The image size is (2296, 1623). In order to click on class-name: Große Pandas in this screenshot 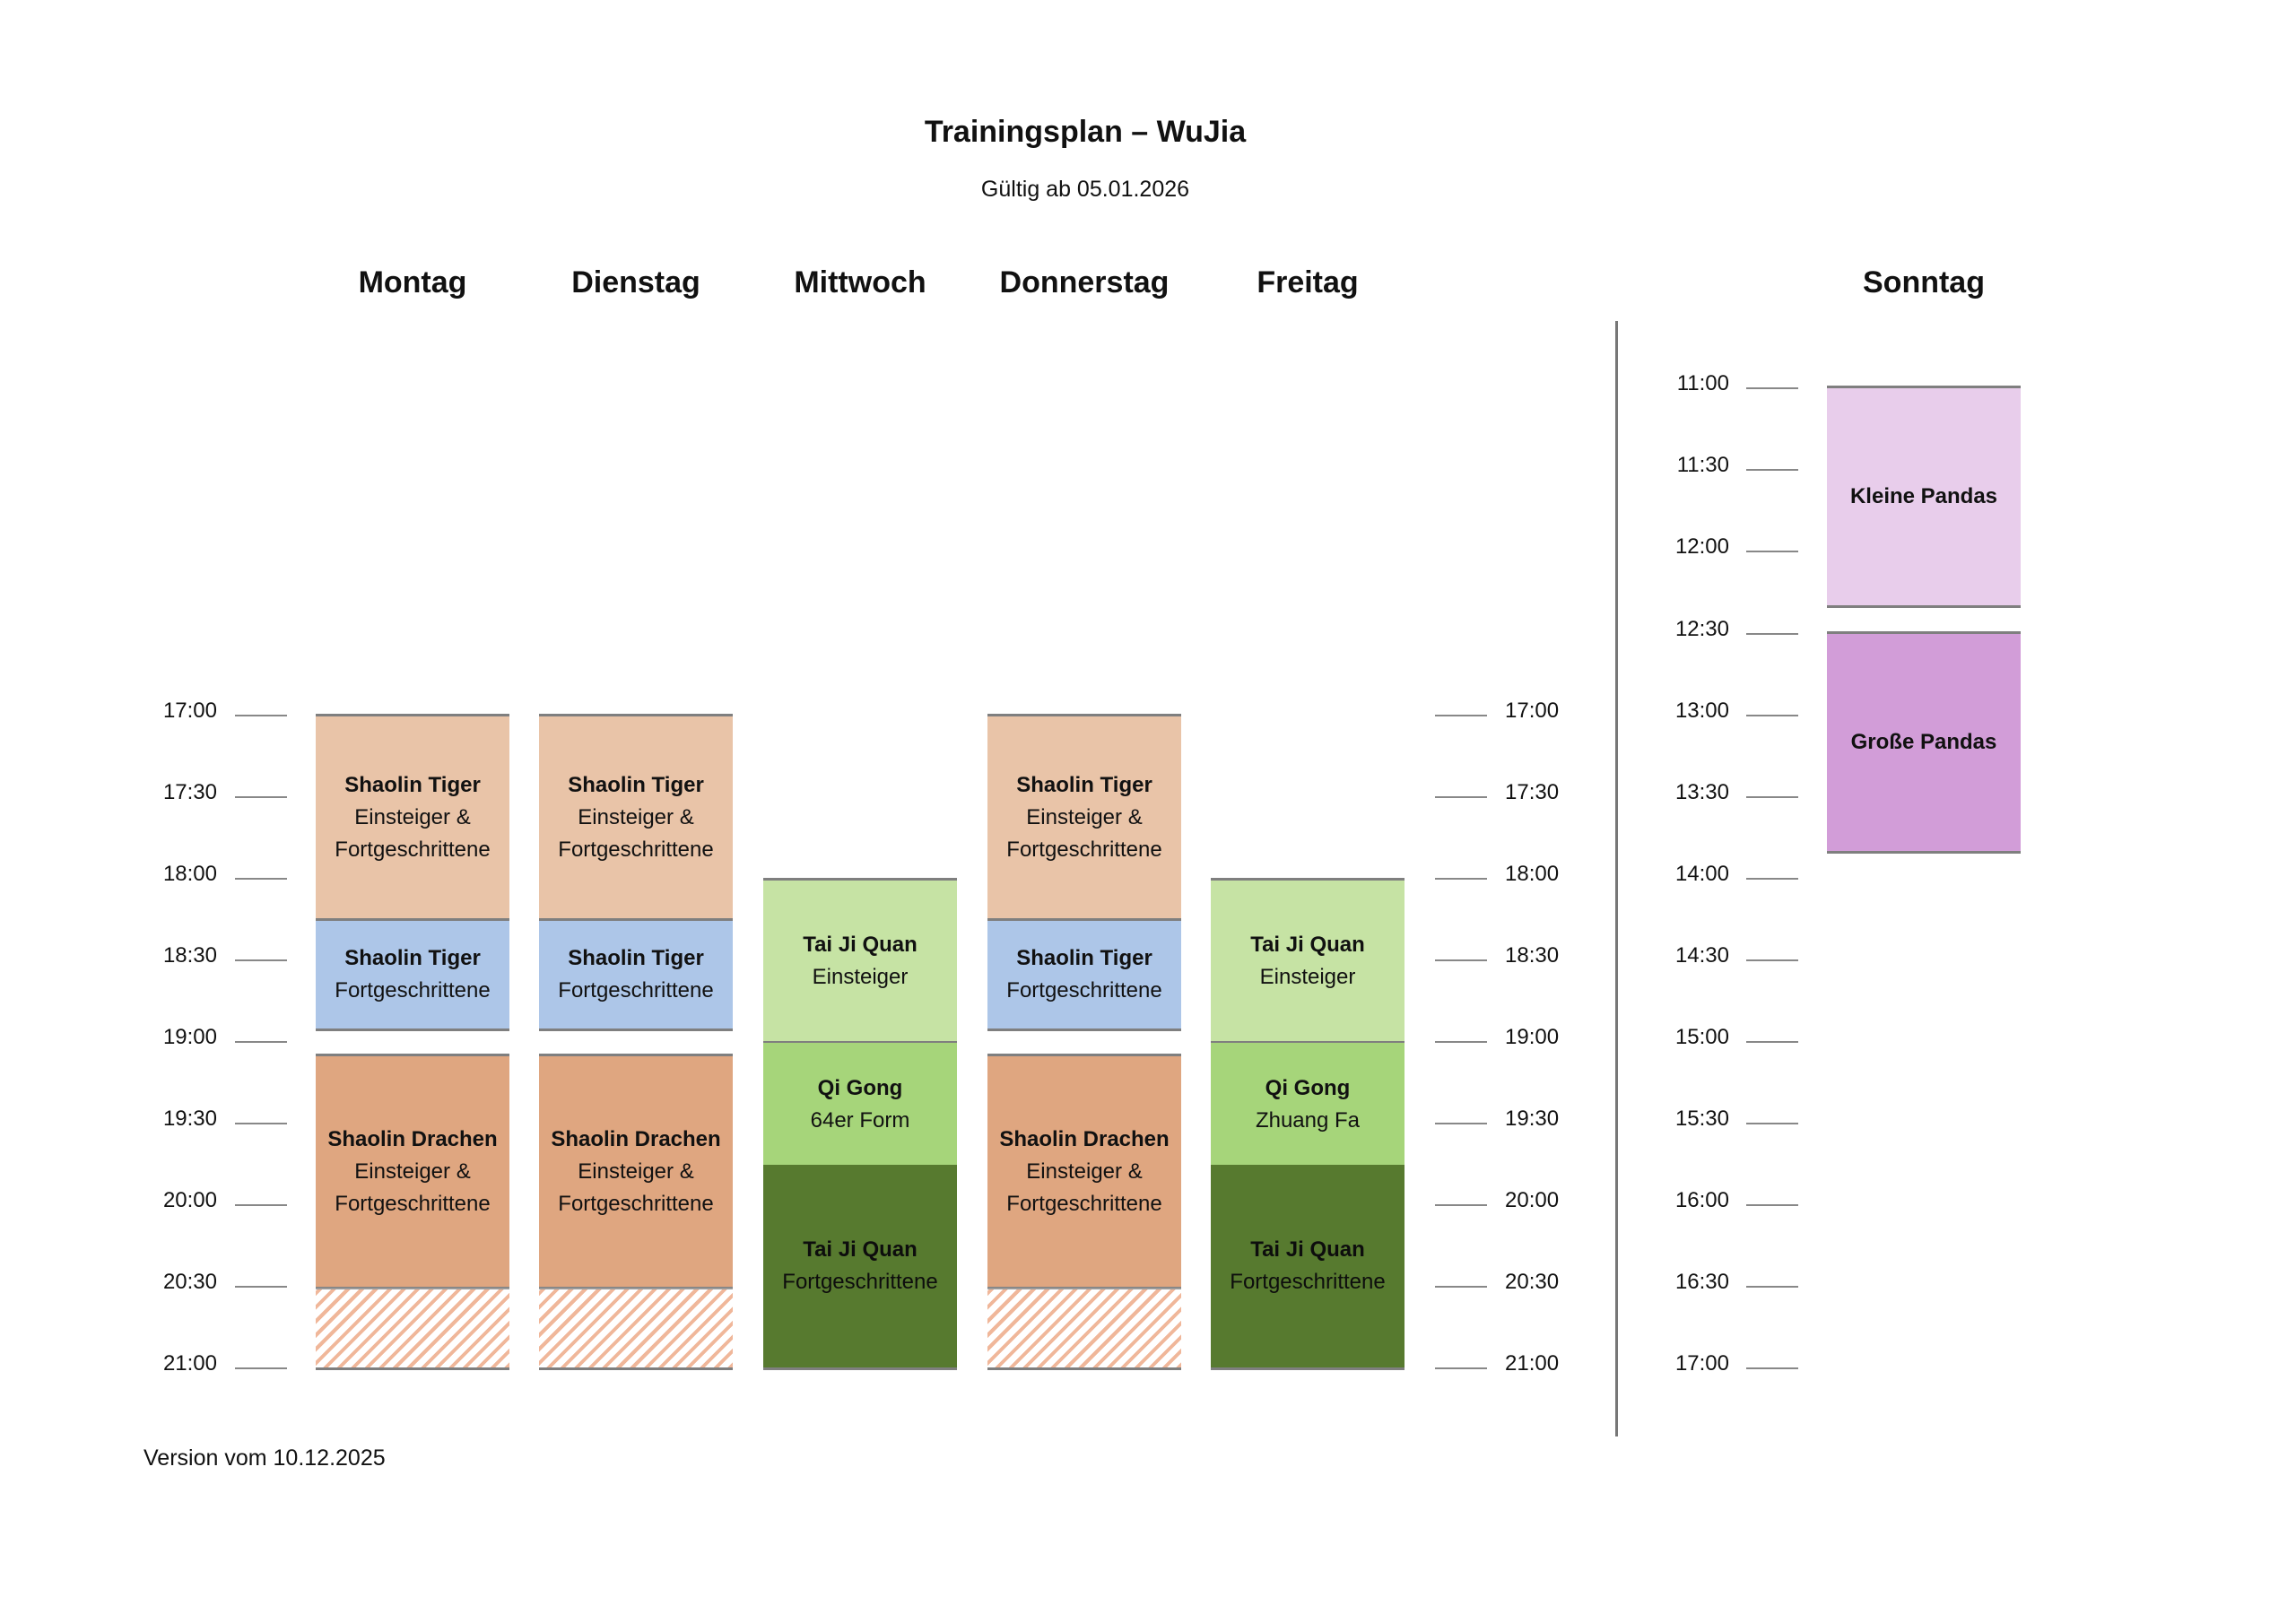, I will do `click(1923, 742)`.